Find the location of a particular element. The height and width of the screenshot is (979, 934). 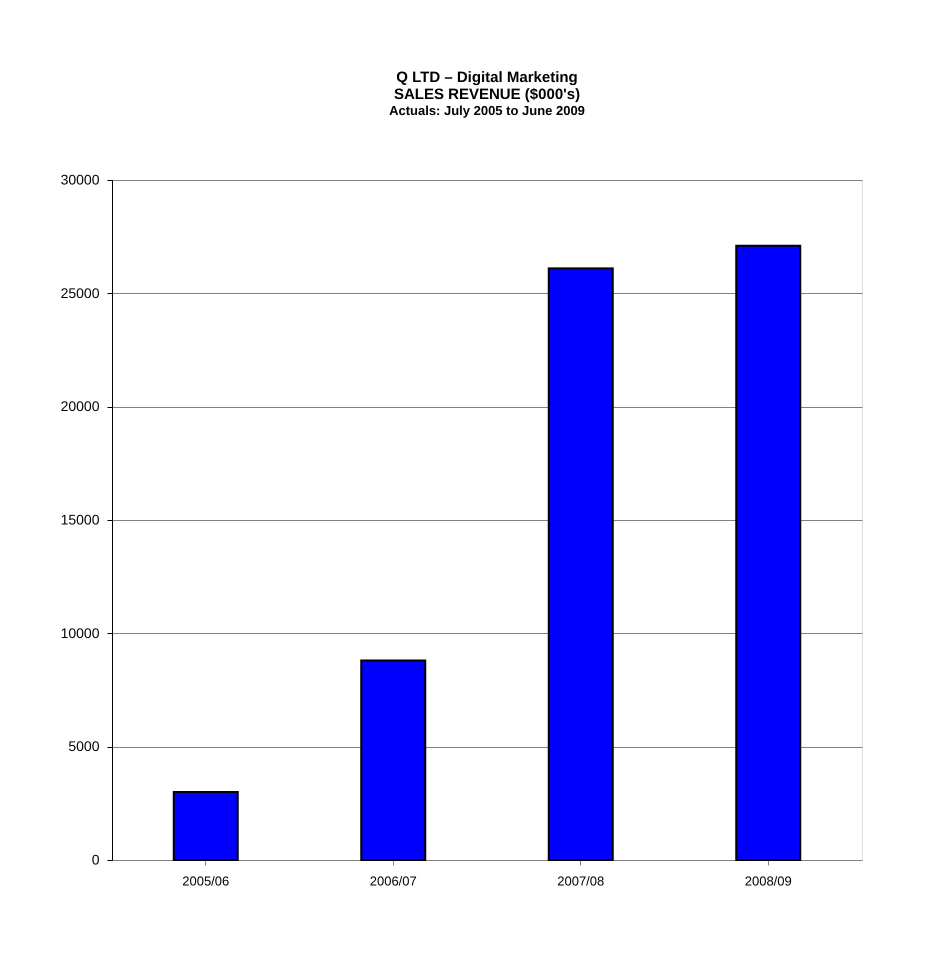

y-tick-label: 30000 is located at coordinates (80, 180).